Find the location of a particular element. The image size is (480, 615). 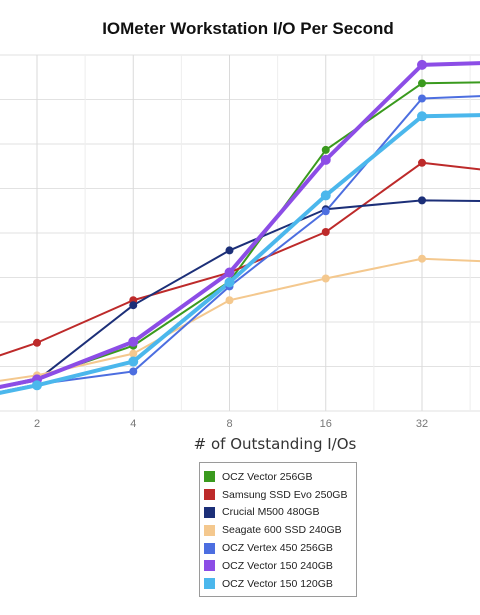

x-tick-label: 32 is located at coordinates (422, 424).